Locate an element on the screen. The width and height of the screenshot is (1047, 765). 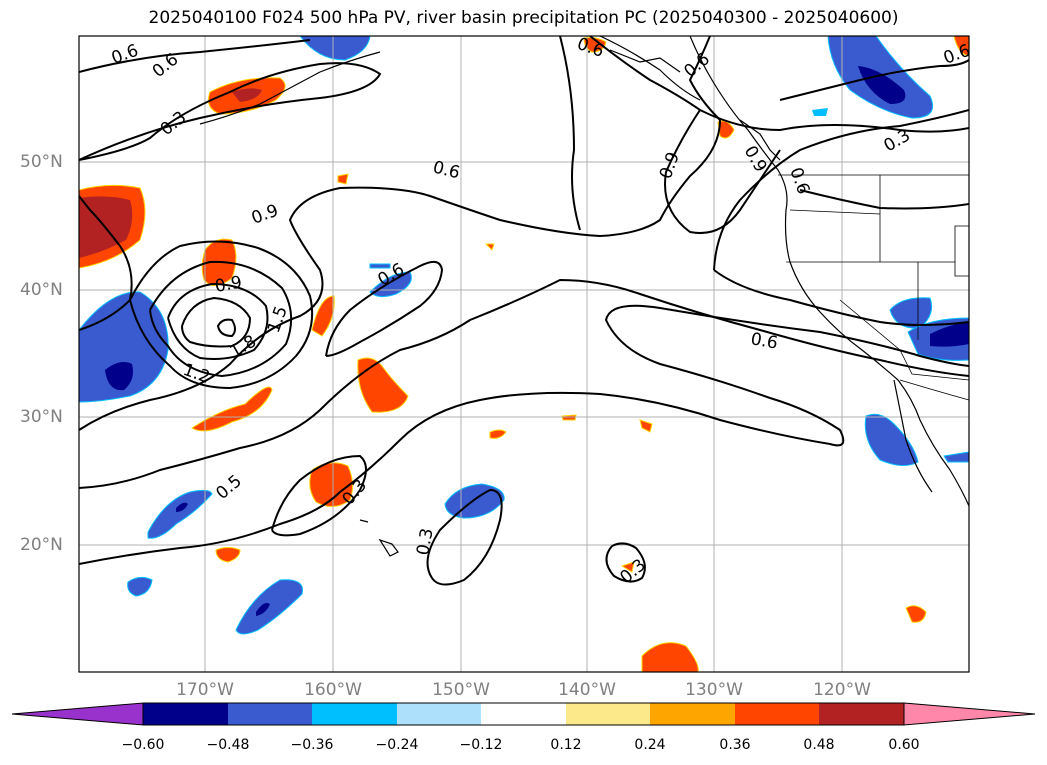
colorbar-tick-label: −0.36 is located at coordinates (312, 745).